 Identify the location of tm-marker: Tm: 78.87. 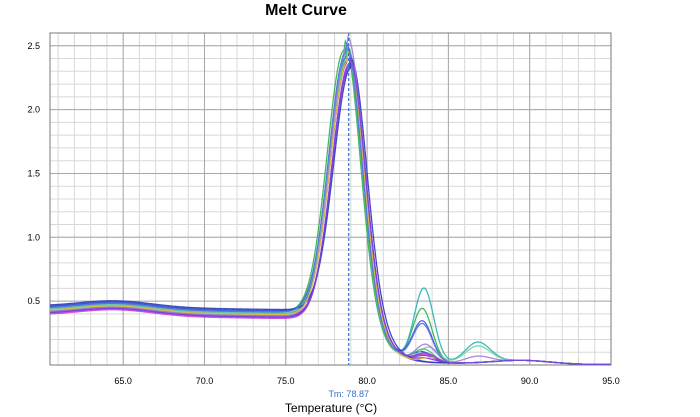
(348, 216).